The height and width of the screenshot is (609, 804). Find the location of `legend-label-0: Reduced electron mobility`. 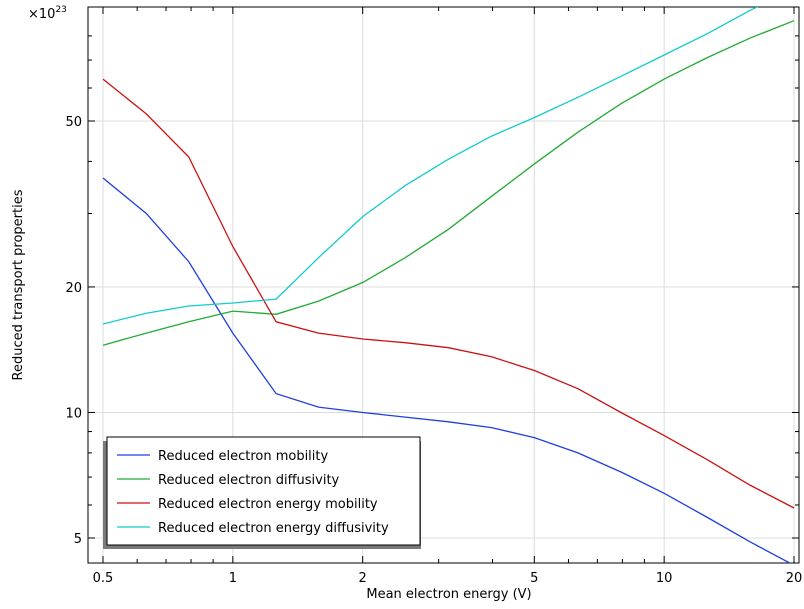

legend-label-0: Reduced electron mobility is located at coordinates (243, 456).